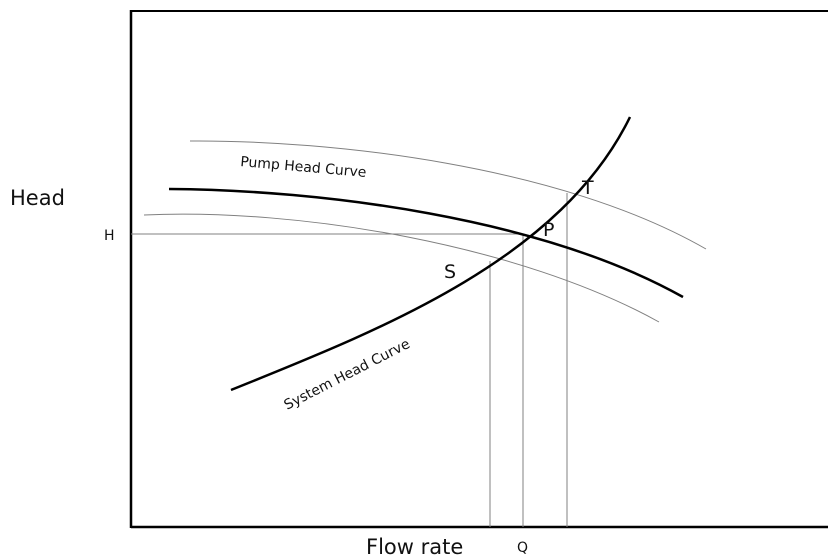 This screenshot has width=828, height=556. I want to click on pump-head-curve, so click(426, 243).